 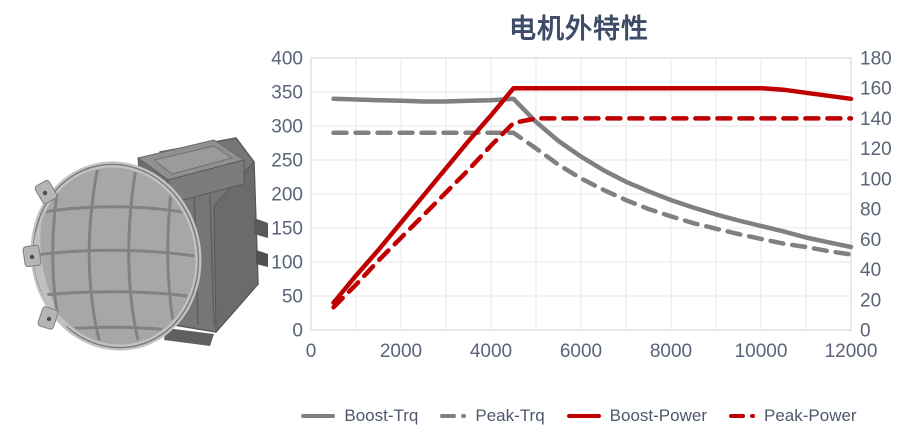 I want to click on y-left-tick-label: 0, so click(x=297, y=331).